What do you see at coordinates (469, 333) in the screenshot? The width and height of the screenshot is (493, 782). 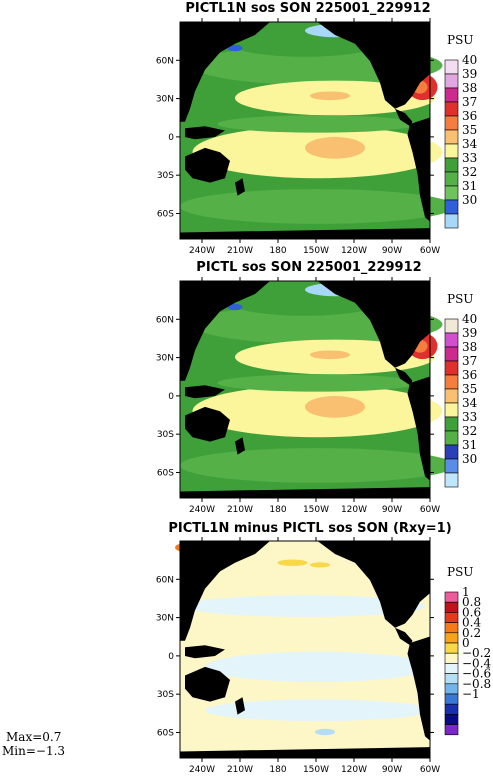 I see `colorbar-label: 39` at bounding box center [469, 333].